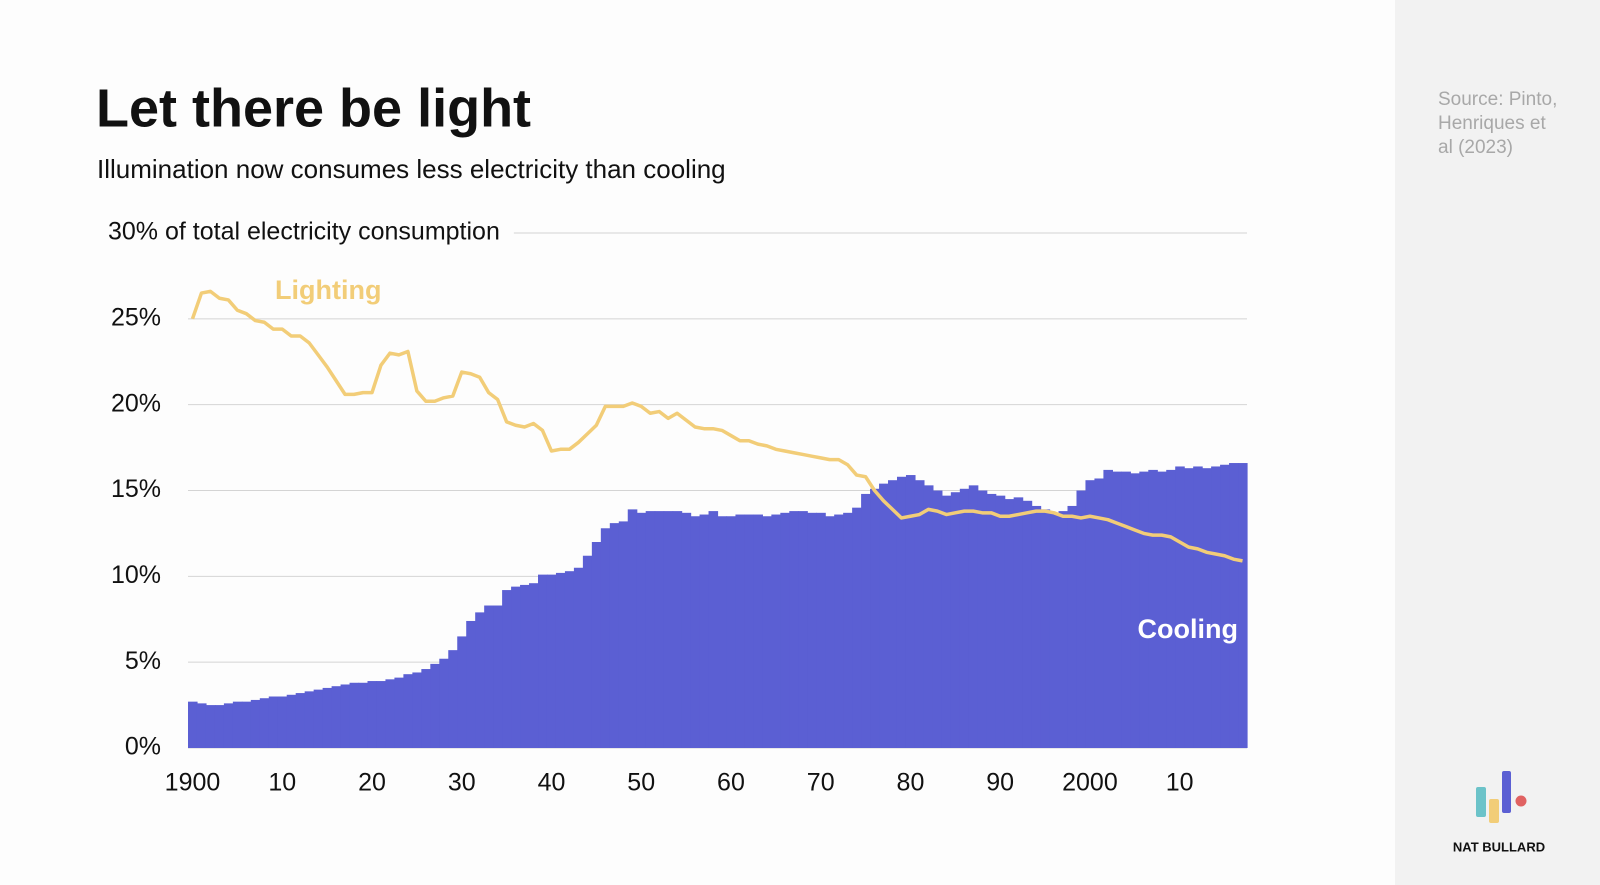 The height and width of the screenshot is (885, 1600). What do you see at coordinates (552, 783) in the screenshot?
I see `x-tick-label: 40` at bounding box center [552, 783].